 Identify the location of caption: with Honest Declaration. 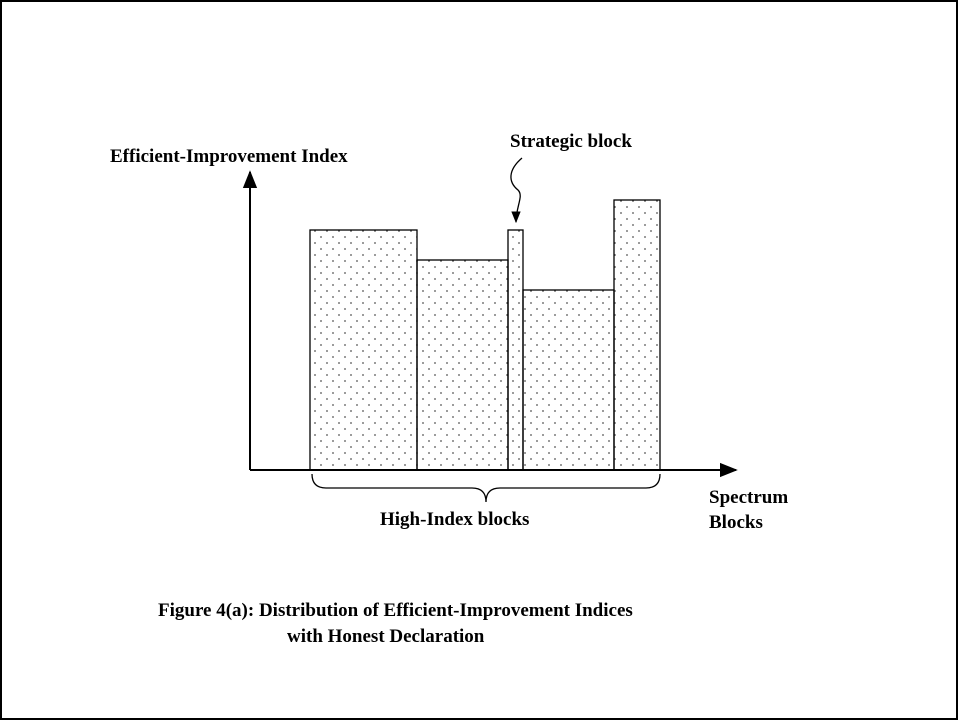
(386, 636).